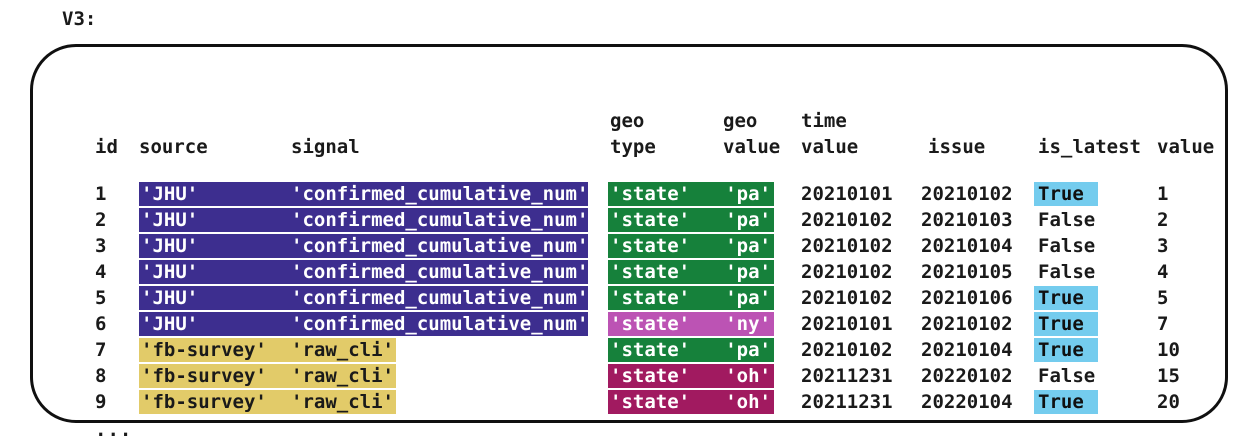  Describe the element at coordinates (691, 324) in the screenshot. I see `geo-highlight: 'state' 'ny'` at that location.